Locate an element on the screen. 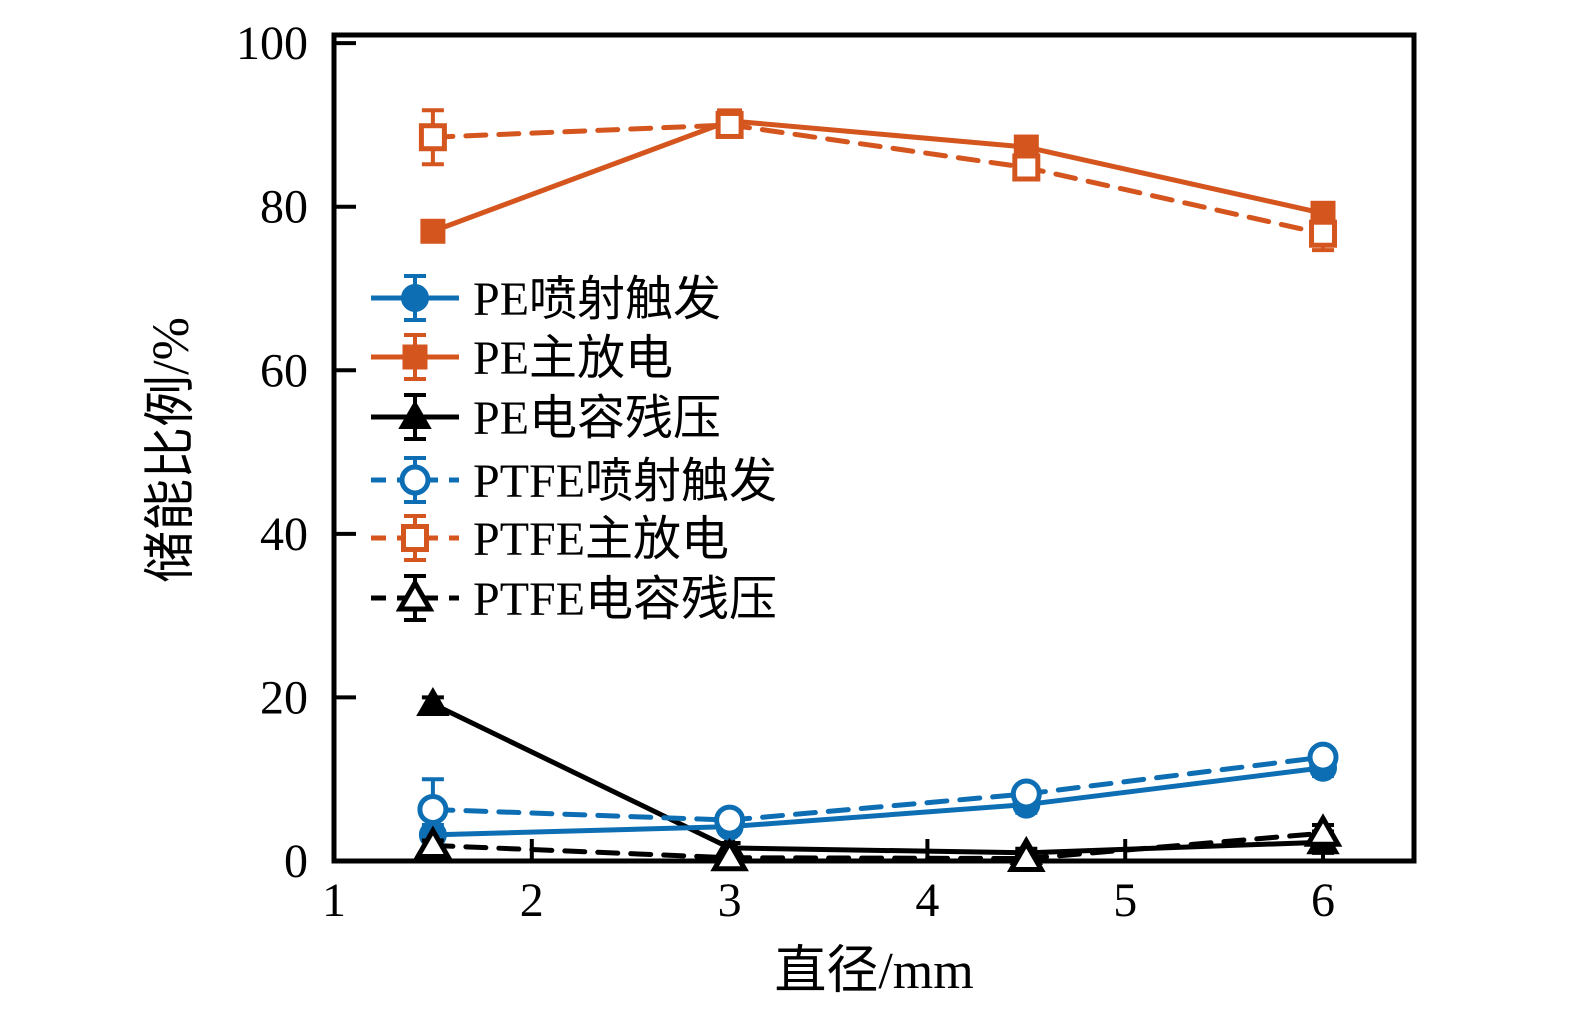 Image resolution: width=1575 pixels, height=1014 pixels. y-tick-label: 100 is located at coordinates (272, 43).